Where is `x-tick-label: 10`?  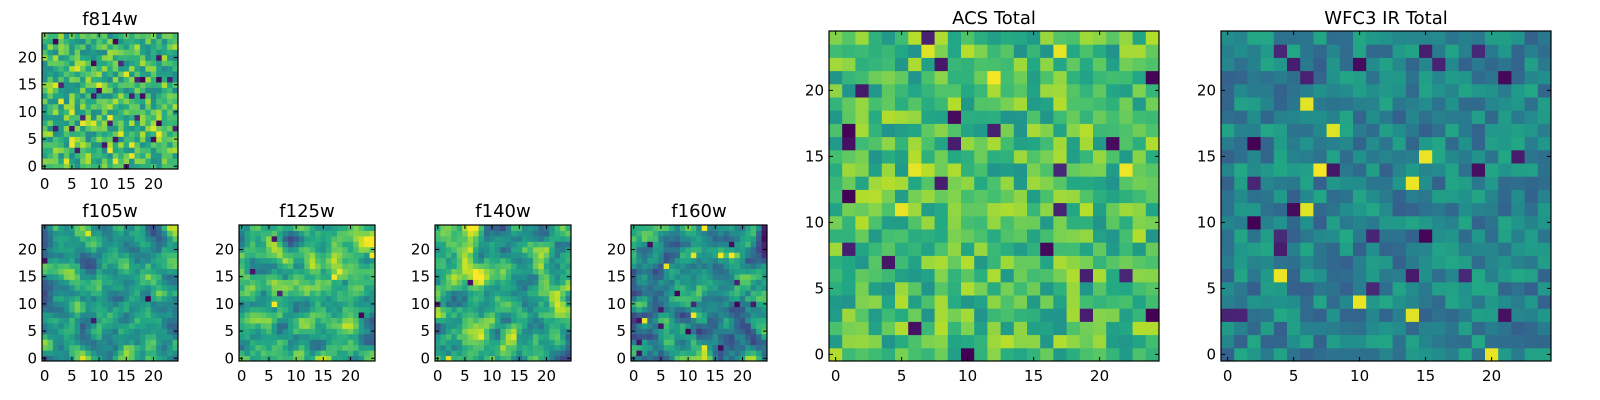 x-tick-label: 10 is located at coordinates (296, 376).